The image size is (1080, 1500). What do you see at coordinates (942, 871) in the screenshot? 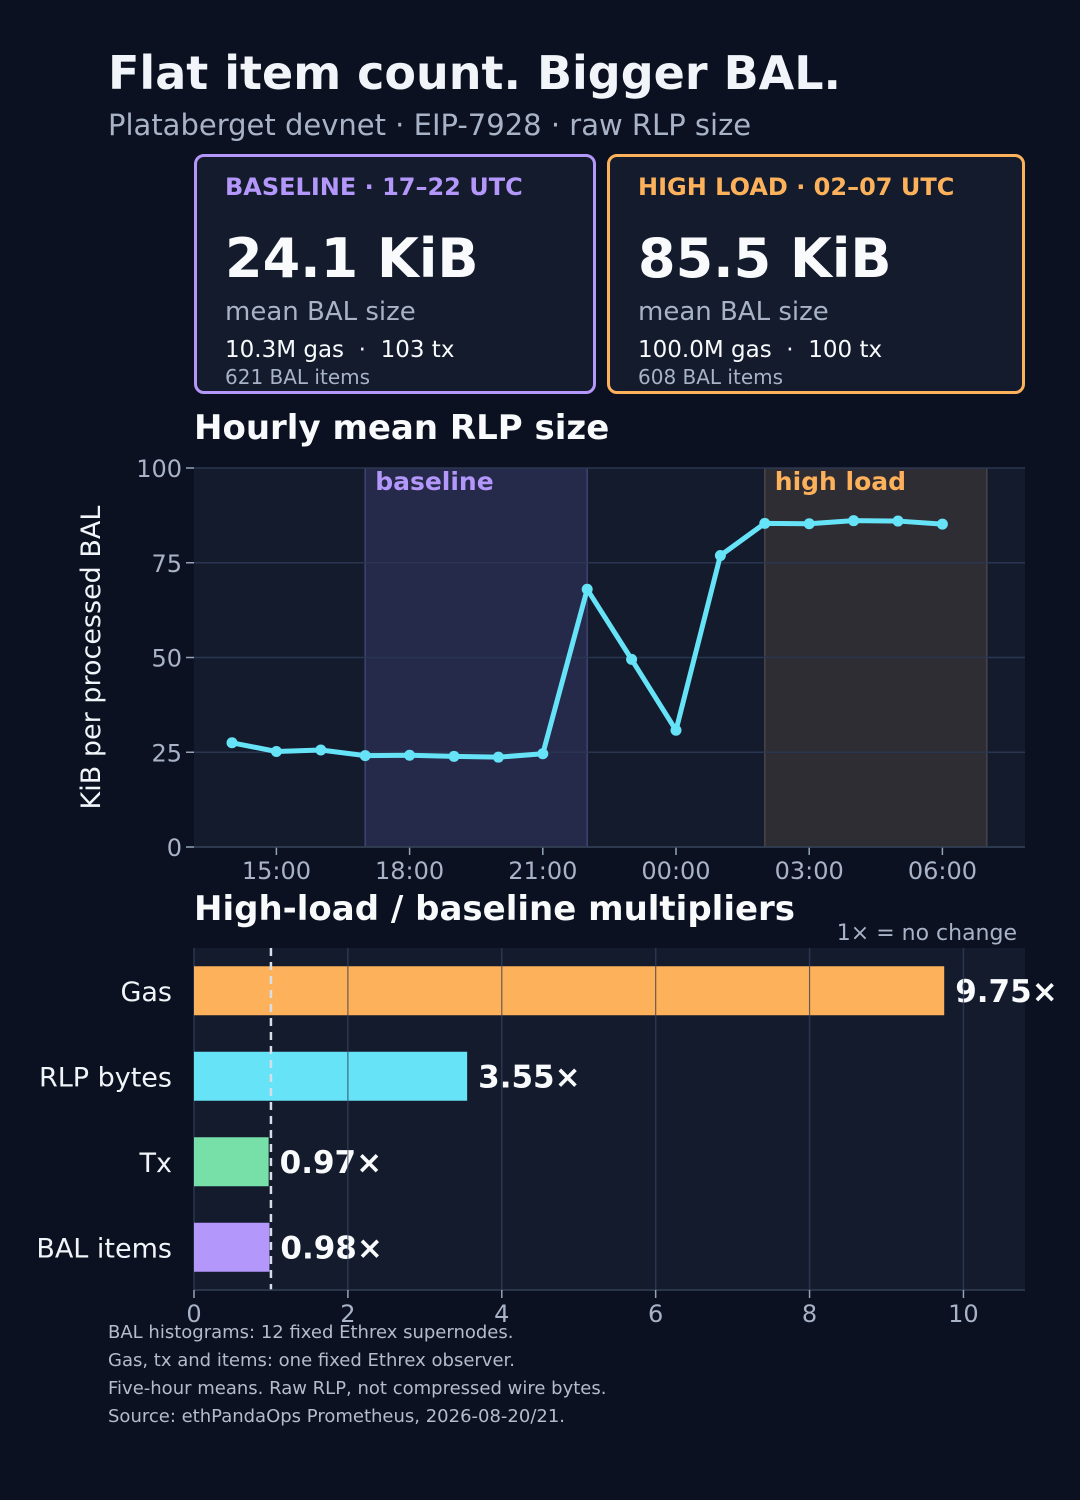
I see `x-tick-label: 06:00` at bounding box center [942, 871].